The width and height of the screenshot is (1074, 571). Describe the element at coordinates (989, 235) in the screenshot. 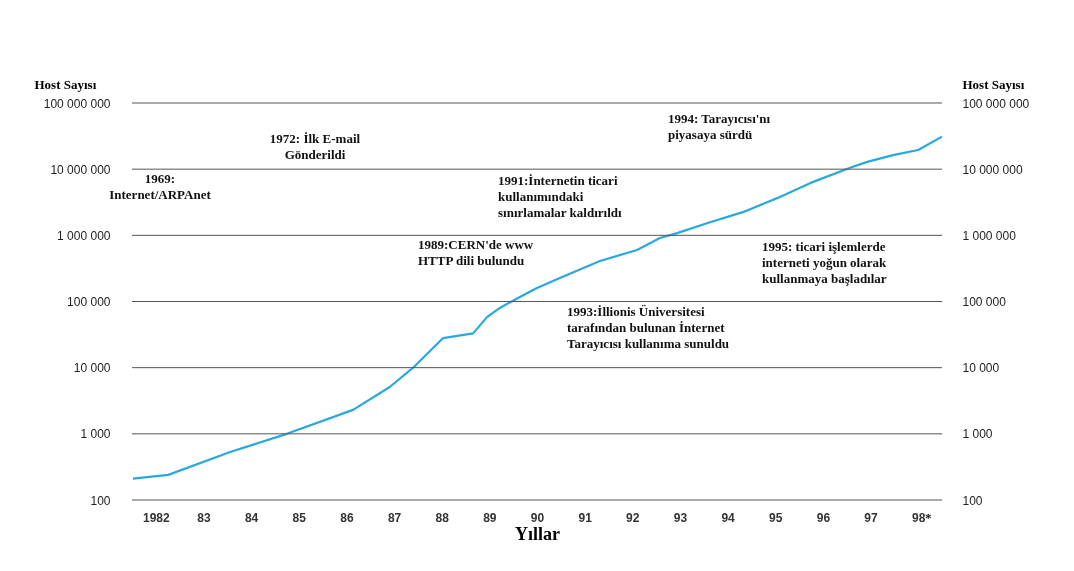

I see `y-tick-label: 1 000 000` at that location.